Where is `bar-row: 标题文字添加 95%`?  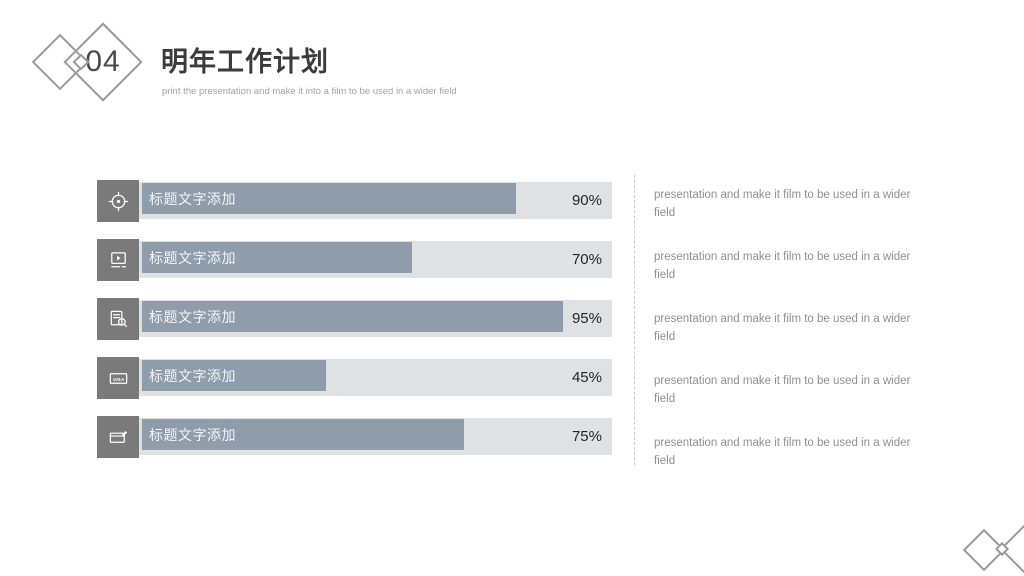 bar-row: 标题文字添加 95% is located at coordinates (354, 319).